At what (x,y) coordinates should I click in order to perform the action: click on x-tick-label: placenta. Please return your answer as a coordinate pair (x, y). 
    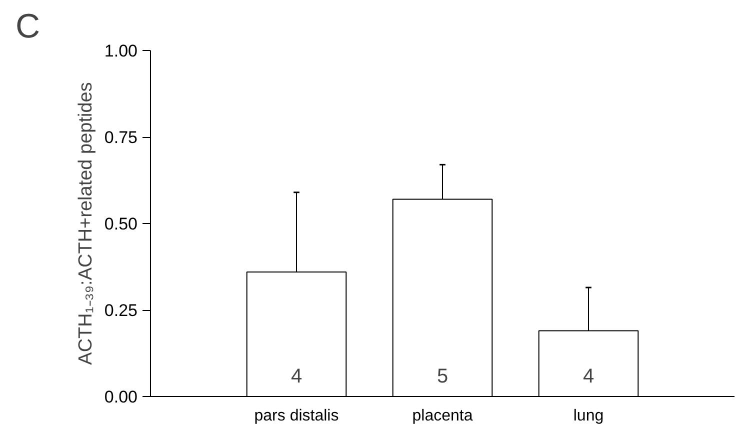
    Looking at the image, I should click on (442, 416).